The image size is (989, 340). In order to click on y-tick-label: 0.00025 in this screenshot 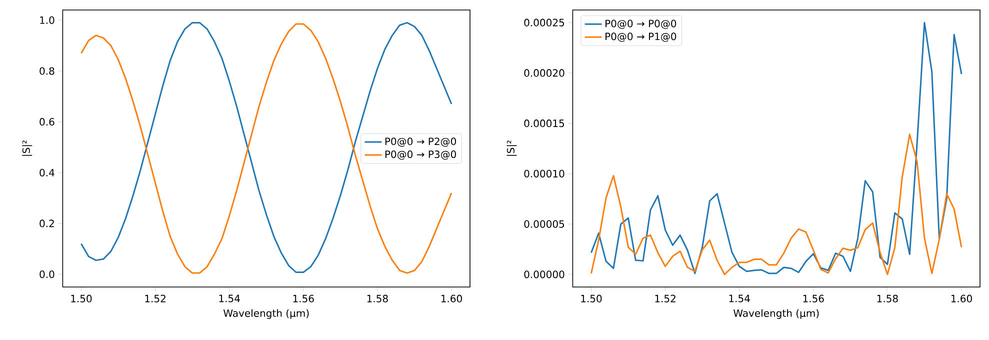, I will do `click(544, 22)`.